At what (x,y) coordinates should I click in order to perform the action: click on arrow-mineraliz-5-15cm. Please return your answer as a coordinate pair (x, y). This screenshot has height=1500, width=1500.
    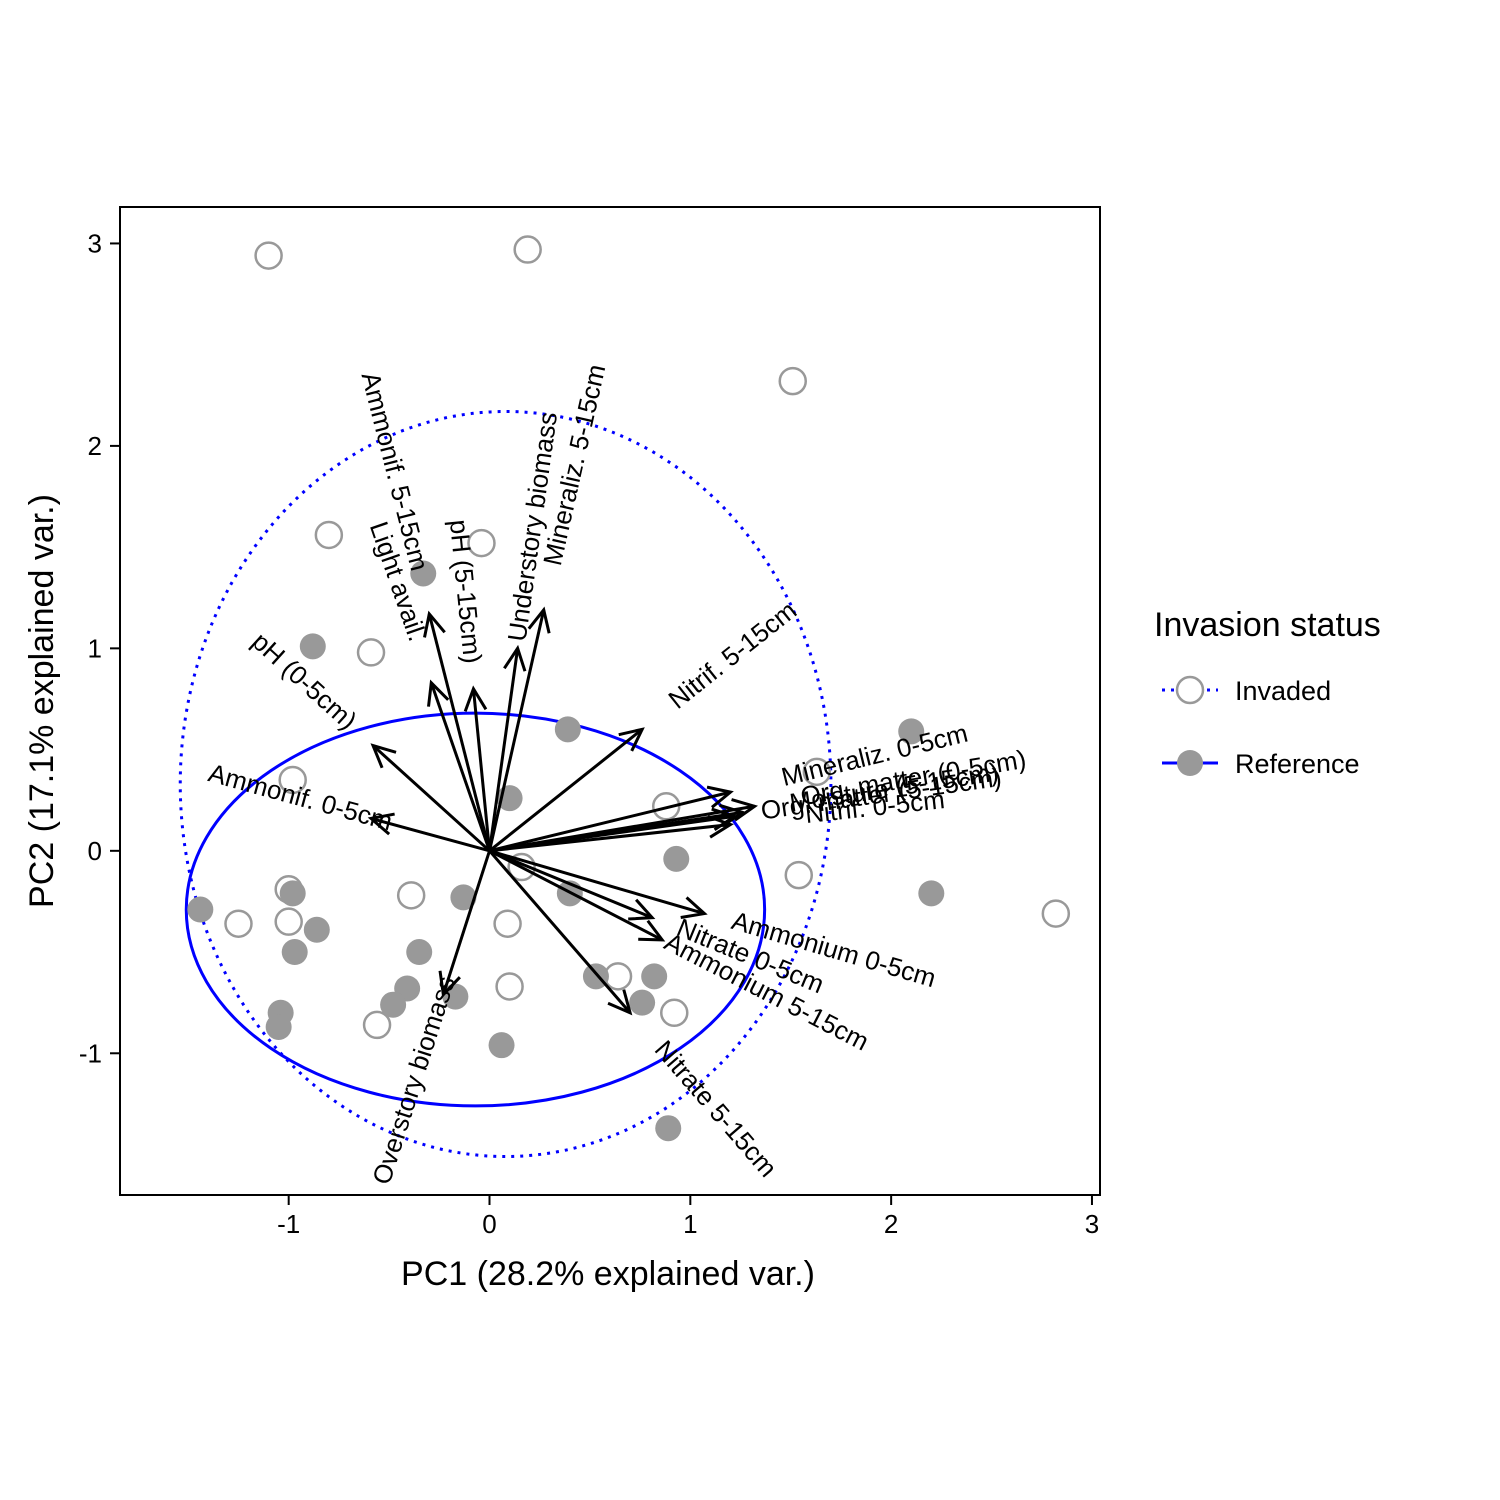
    Looking at the image, I should click on (517, 730).